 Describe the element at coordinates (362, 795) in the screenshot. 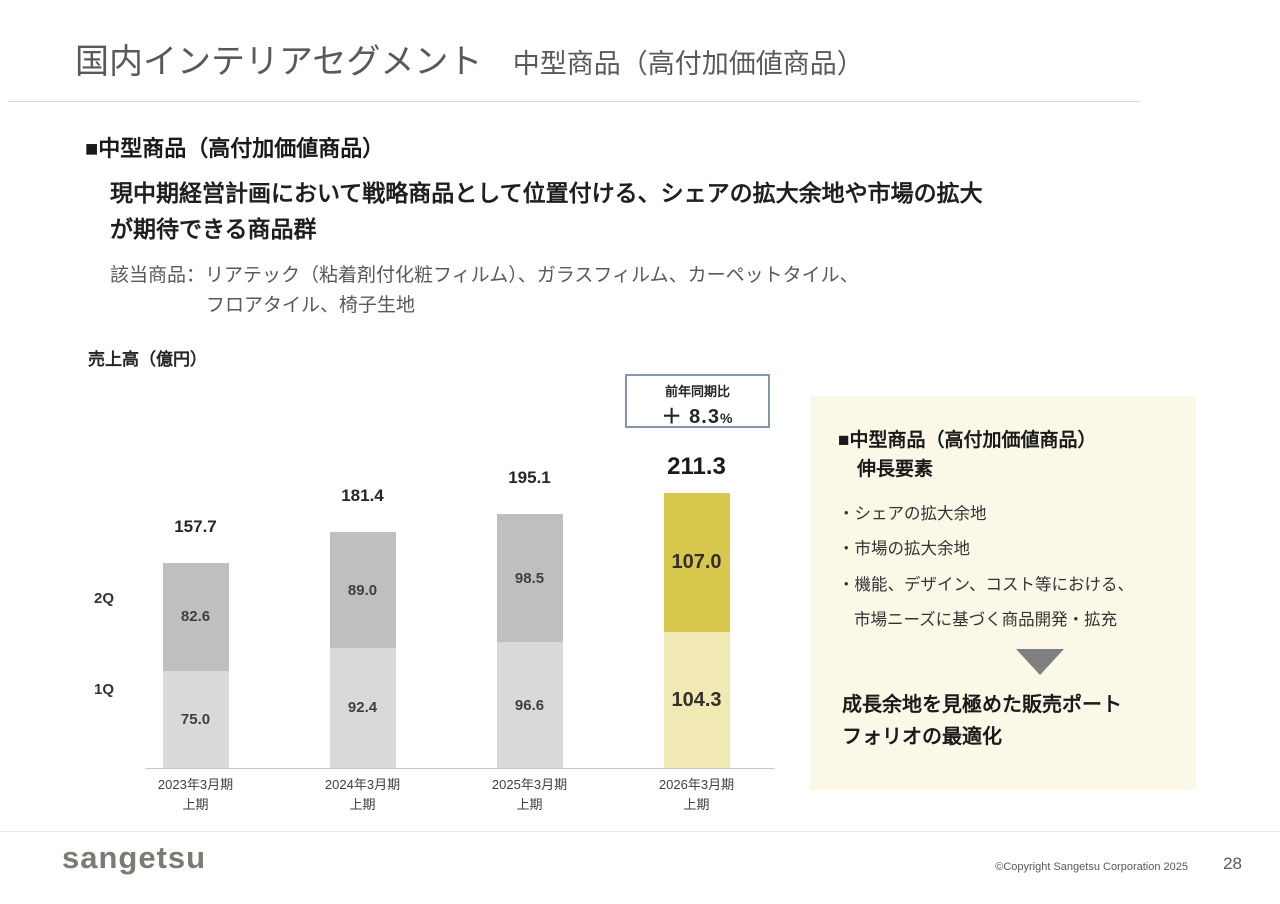

I see `x-axis-label-2024: 2024年3月期 上期` at that location.